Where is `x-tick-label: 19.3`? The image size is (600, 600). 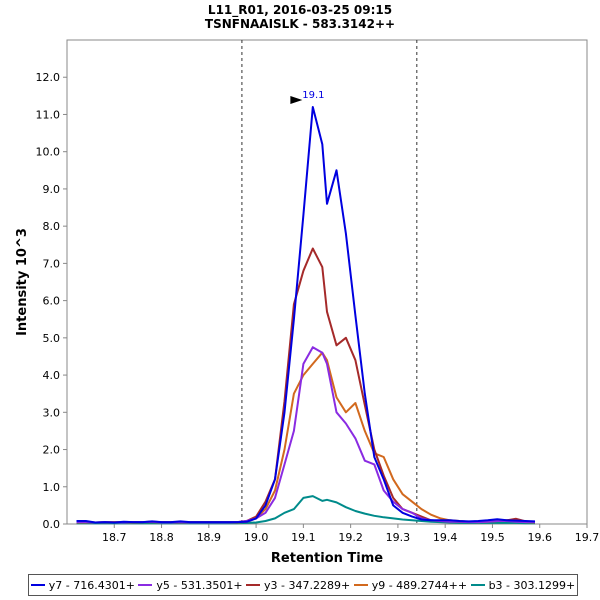
x-tick-label: 19.3 is located at coordinates (398, 537).